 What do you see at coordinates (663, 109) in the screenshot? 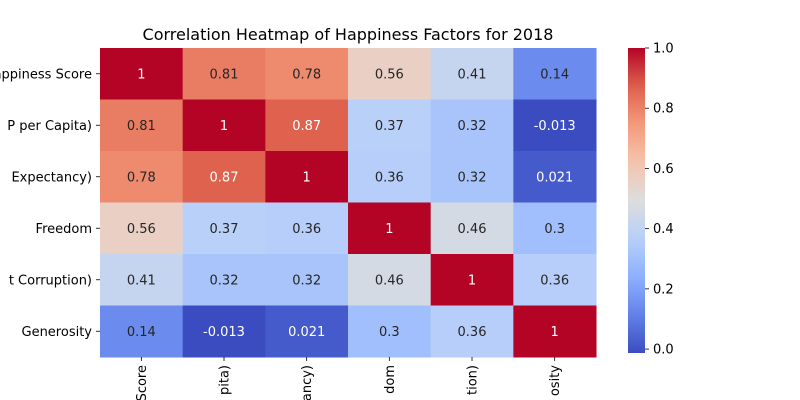
I see `colorbar-tick-label: 0.8` at bounding box center [663, 109].